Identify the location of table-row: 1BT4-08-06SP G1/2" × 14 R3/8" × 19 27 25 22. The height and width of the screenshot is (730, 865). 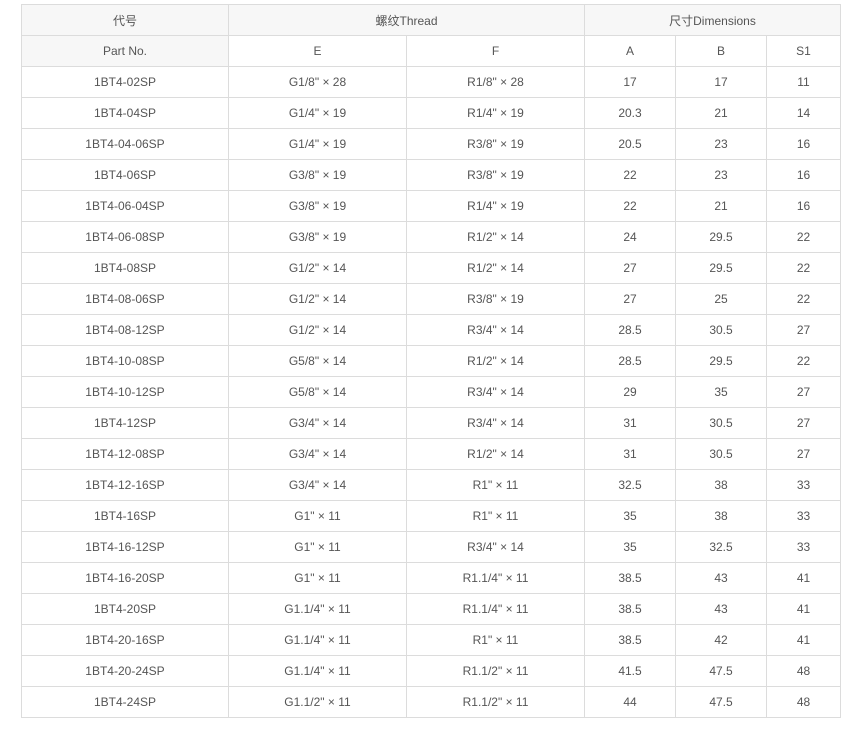
(431, 299).